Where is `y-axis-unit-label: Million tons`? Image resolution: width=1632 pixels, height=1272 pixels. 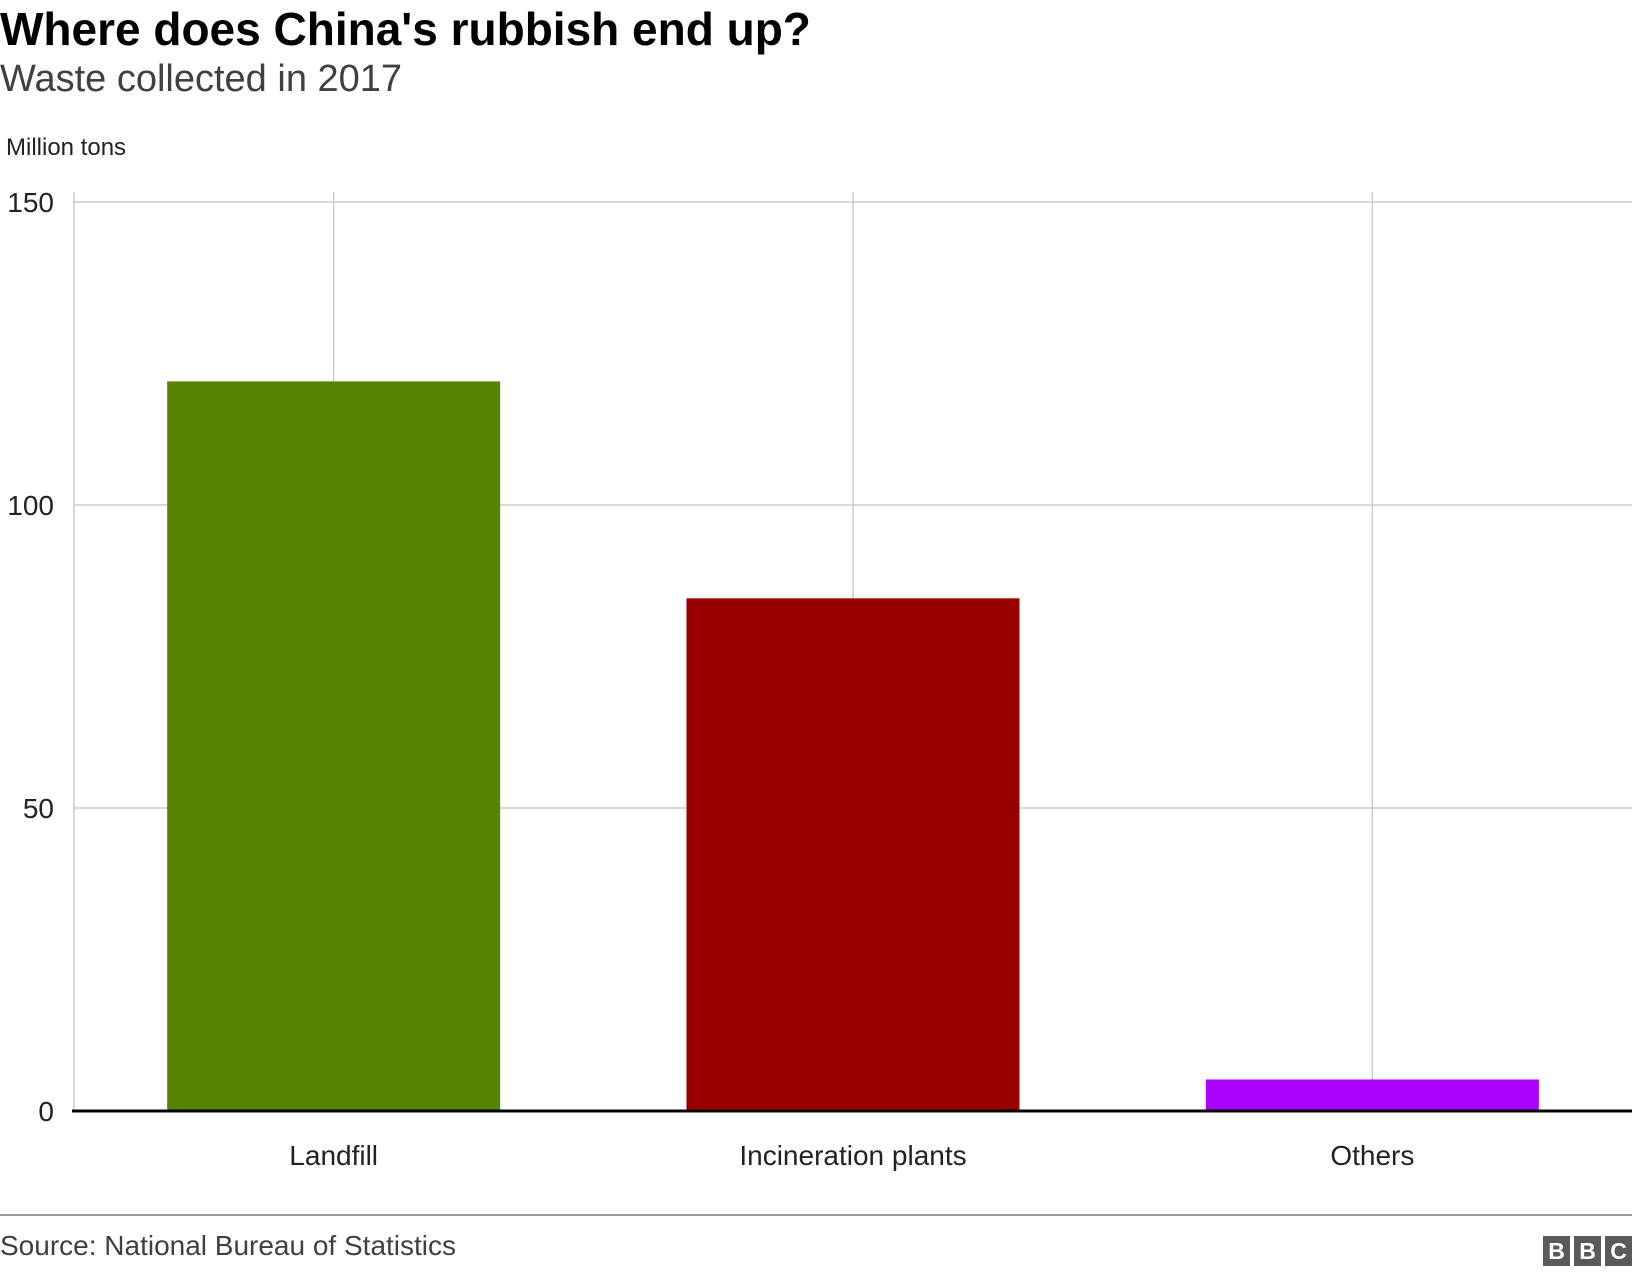 y-axis-unit-label: Million tons is located at coordinates (66, 147).